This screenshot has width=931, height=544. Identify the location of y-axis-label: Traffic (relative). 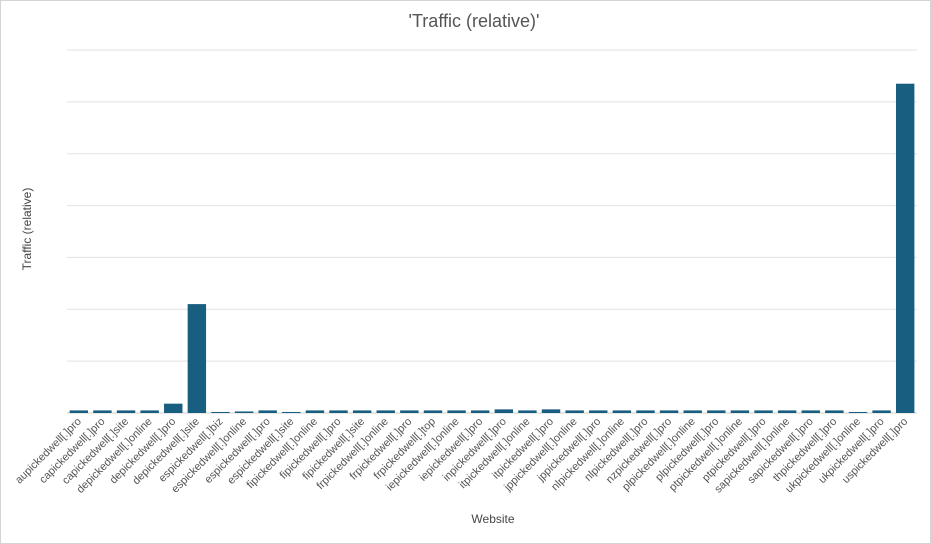
(27, 229).